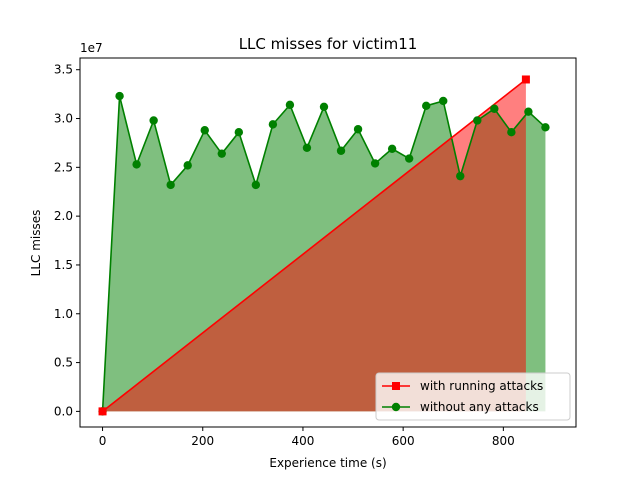 The image size is (640, 480). Describe the element at coordinates (63, 314) in the screenshot. I see `y-tick-label: 1.0` at that location.